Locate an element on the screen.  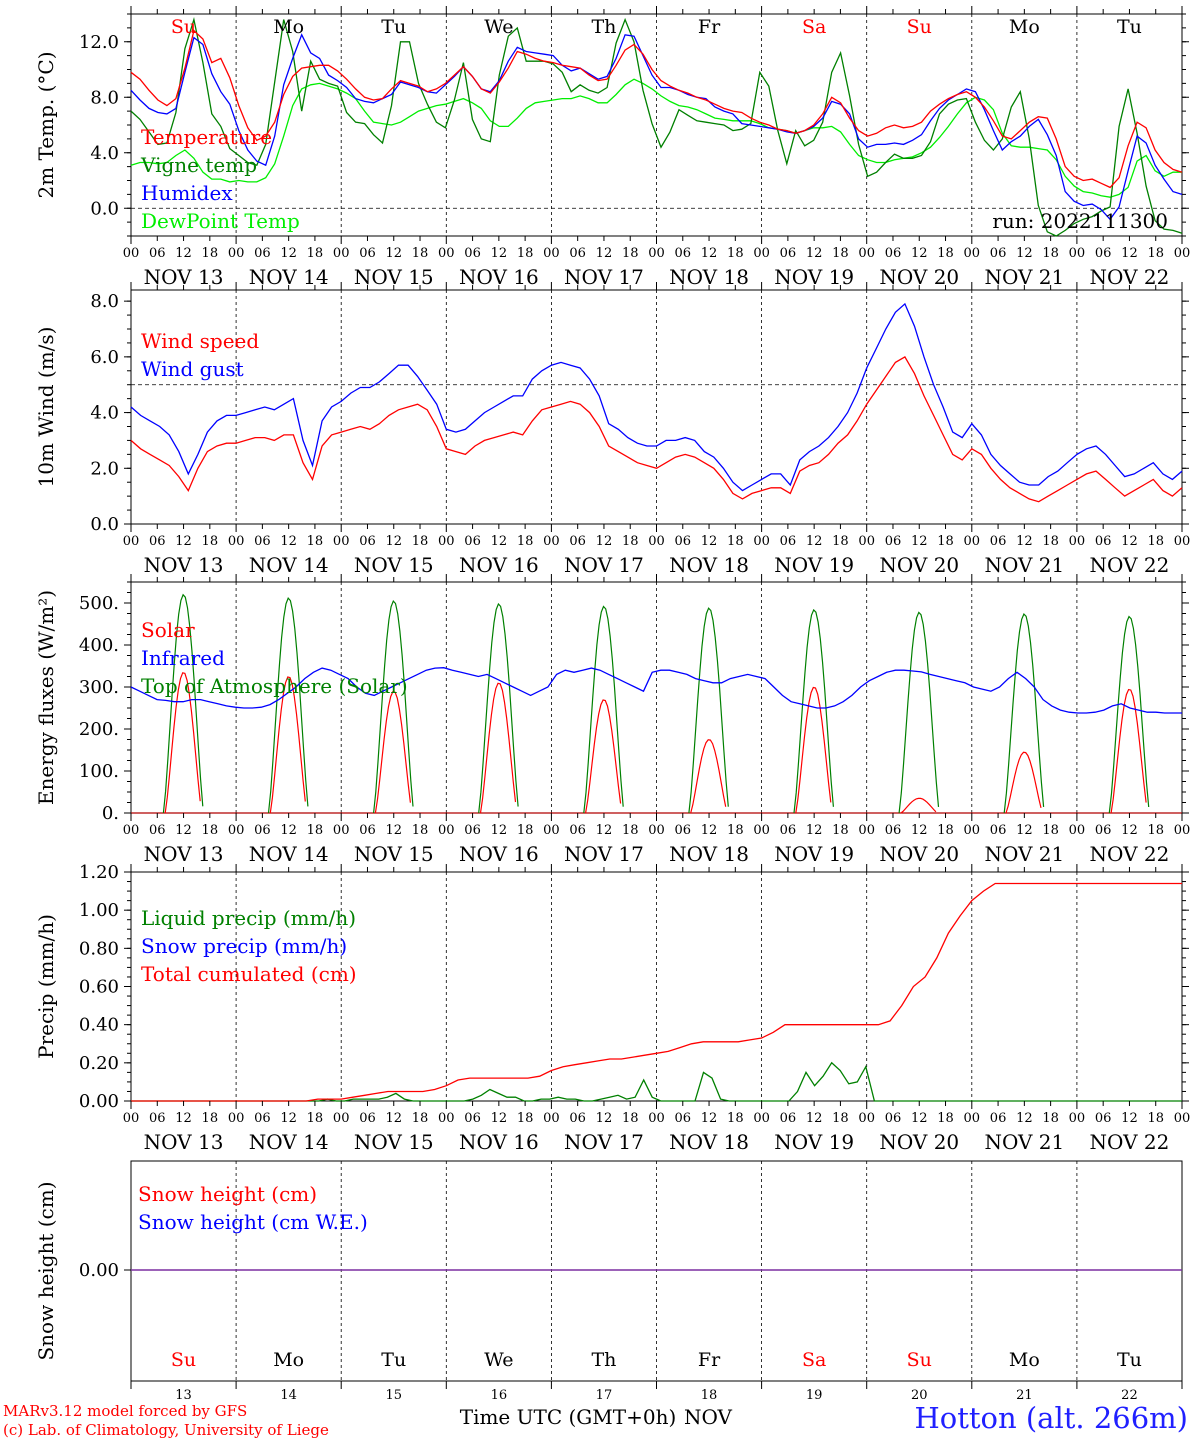
y-tick-label: 300. is located at coordinates (99, 687).